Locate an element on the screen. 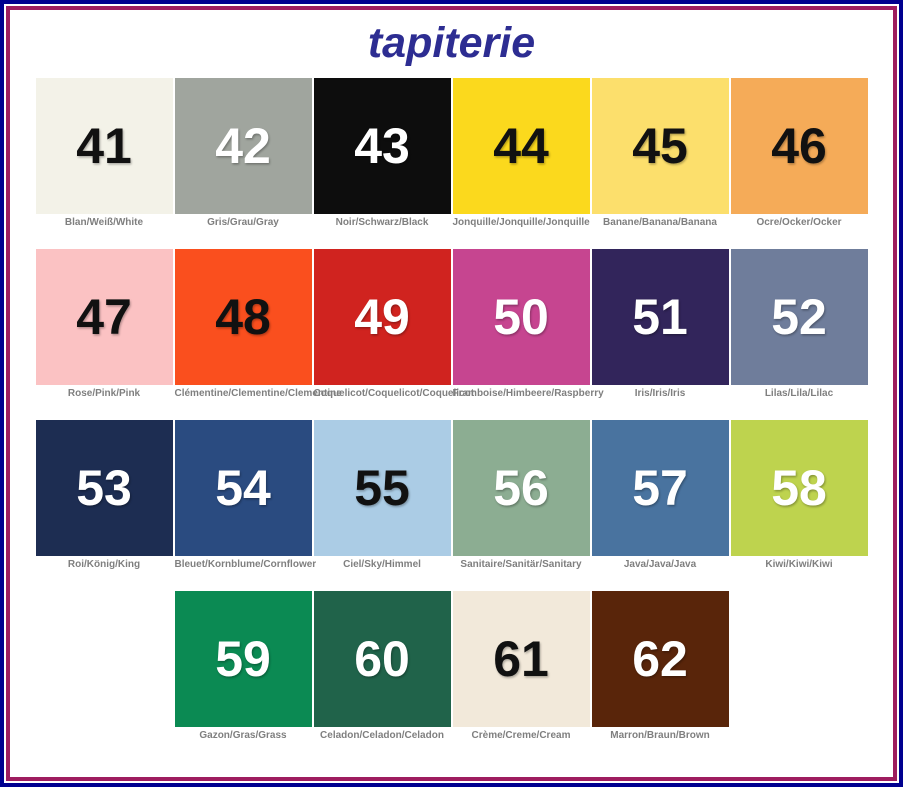 This screenshot has height=787, width=903. color-swatch: 56 is located at coordinates (521, 488).